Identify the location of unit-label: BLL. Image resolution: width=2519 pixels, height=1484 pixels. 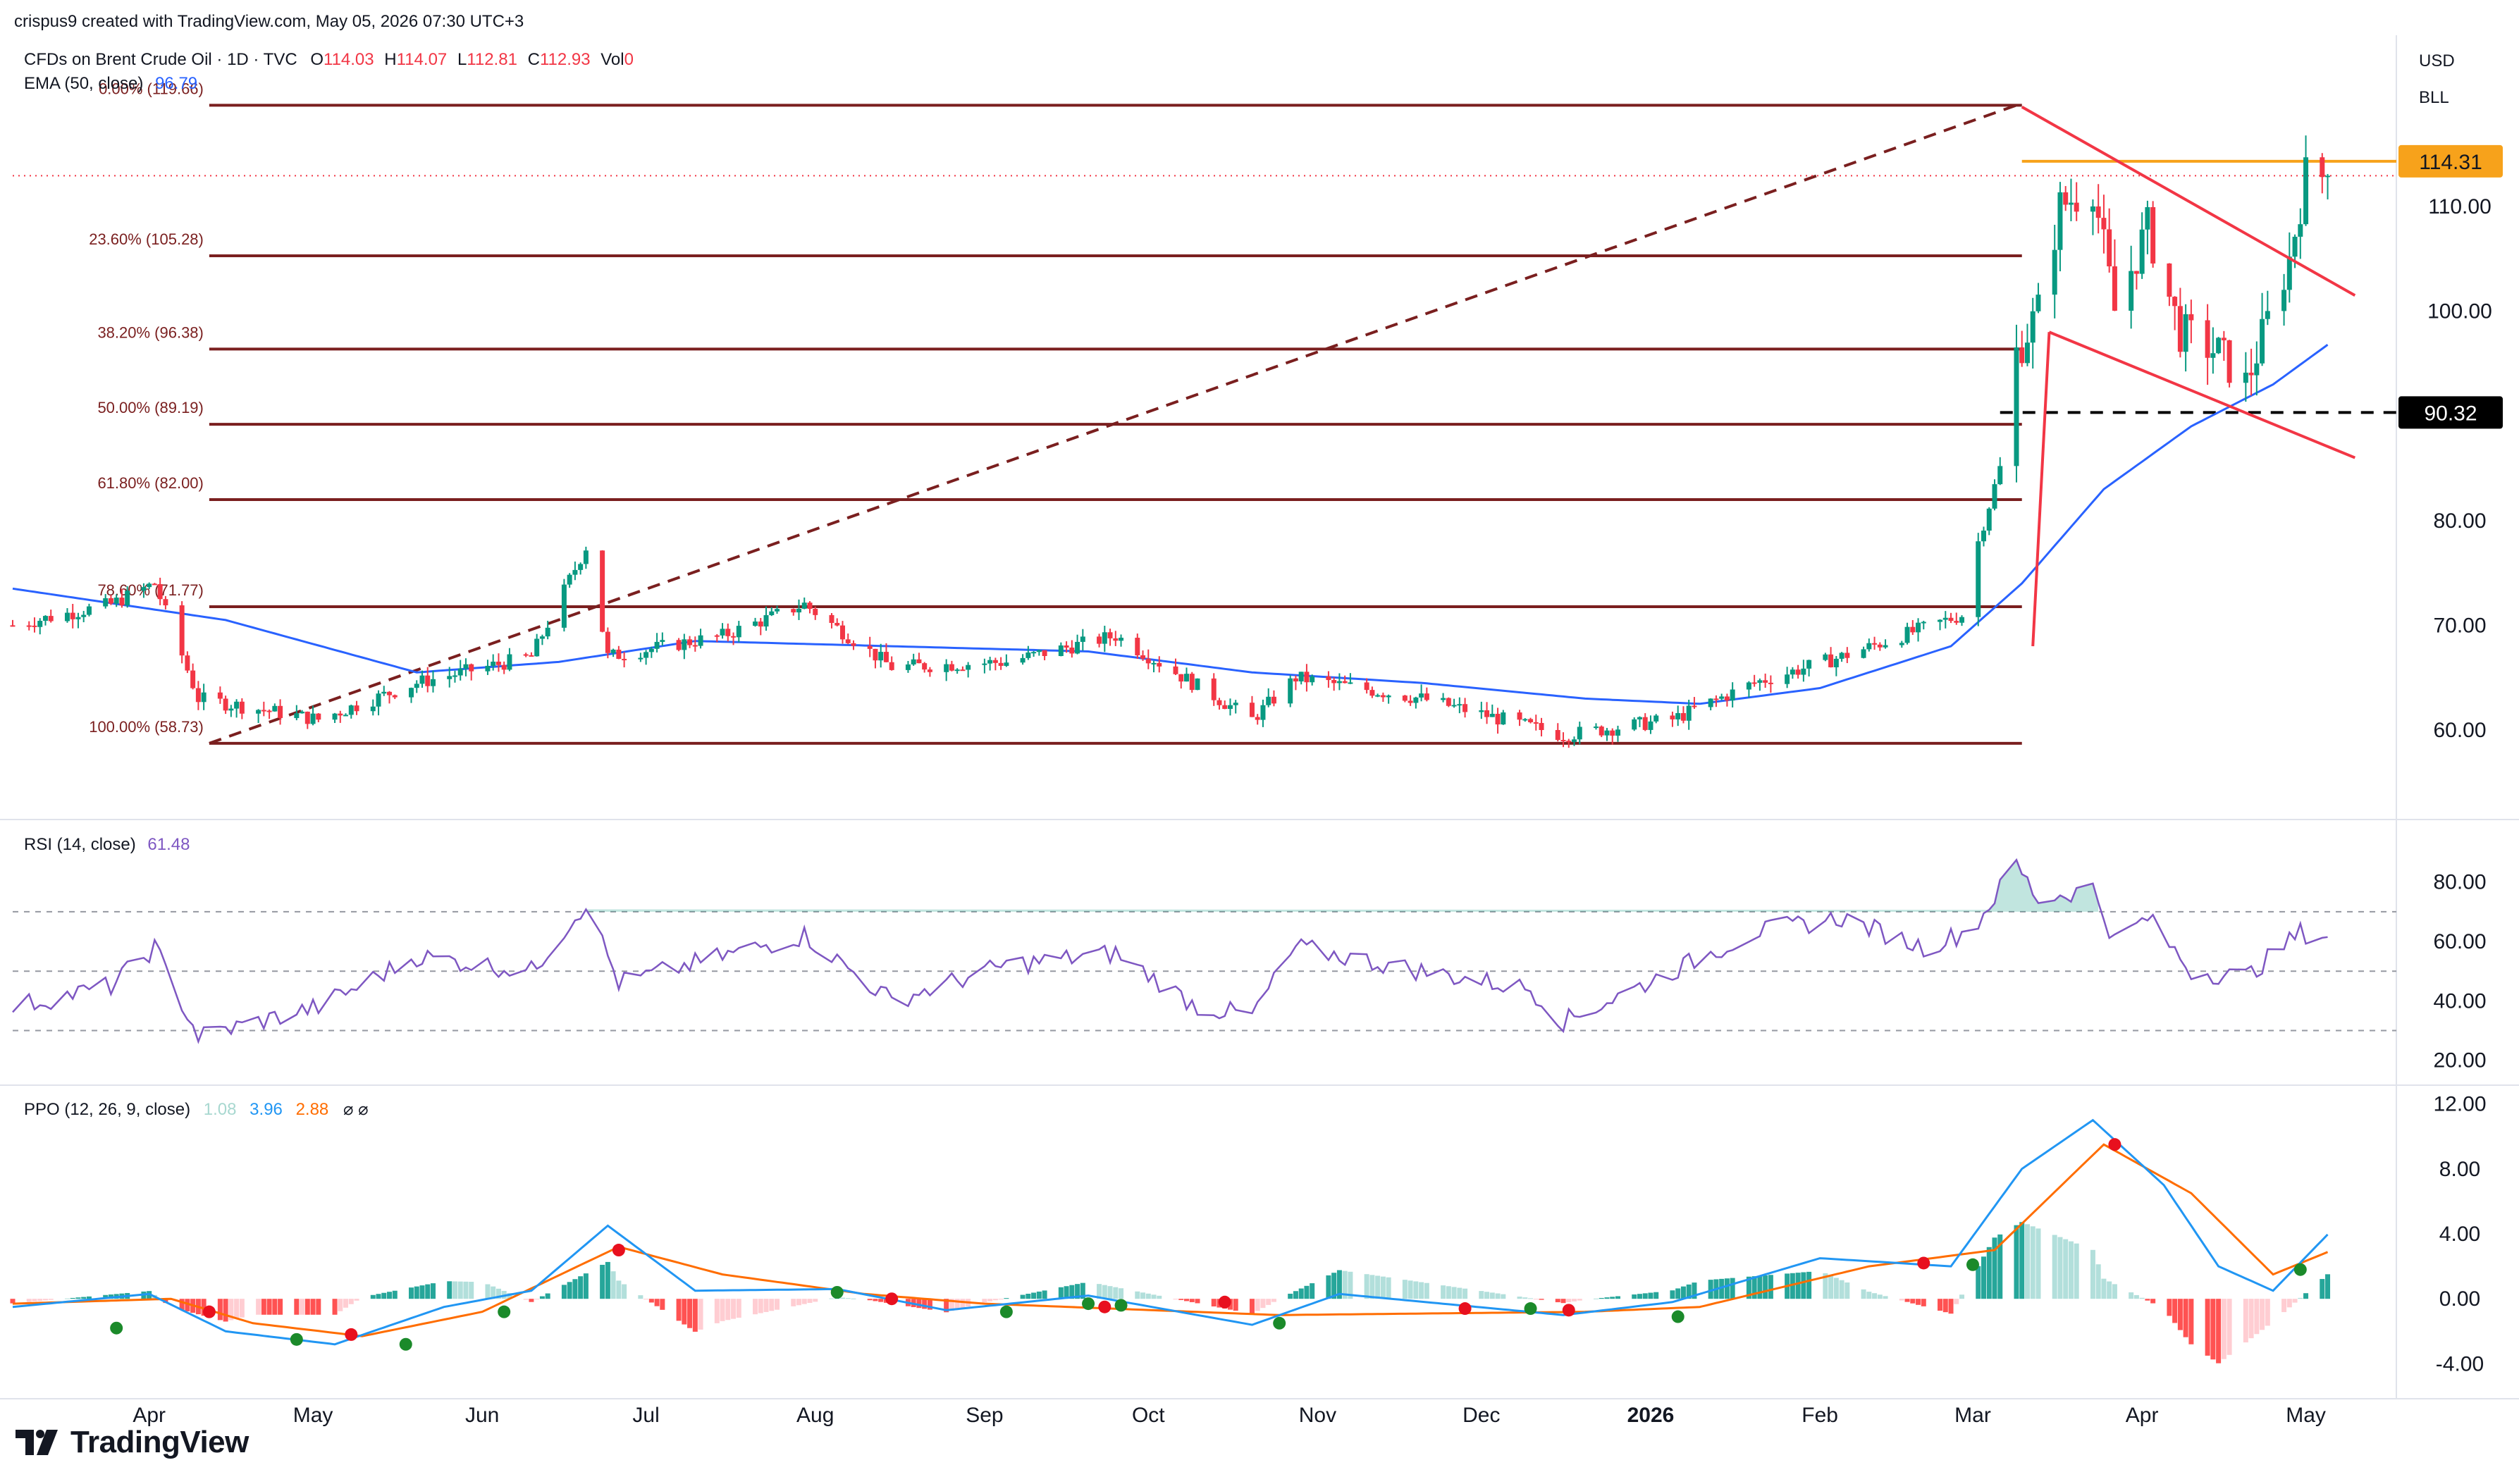
(2434, 97).